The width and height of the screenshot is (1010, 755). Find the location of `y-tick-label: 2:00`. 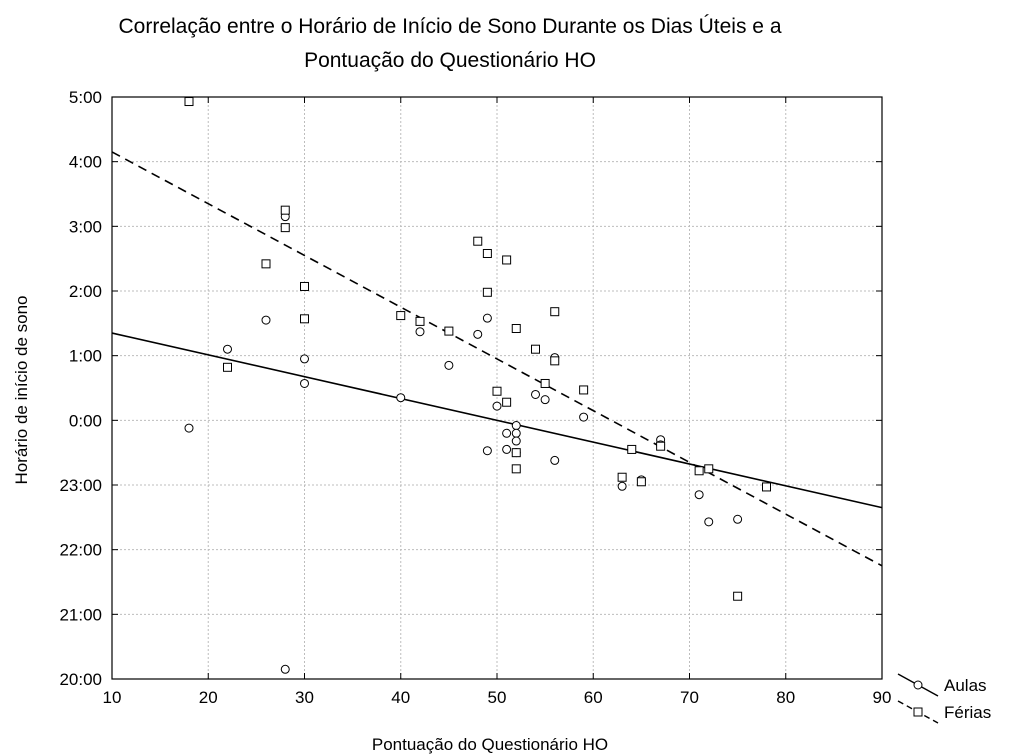

y-tick-label: 2:00 is located at coordinates (85, 291).